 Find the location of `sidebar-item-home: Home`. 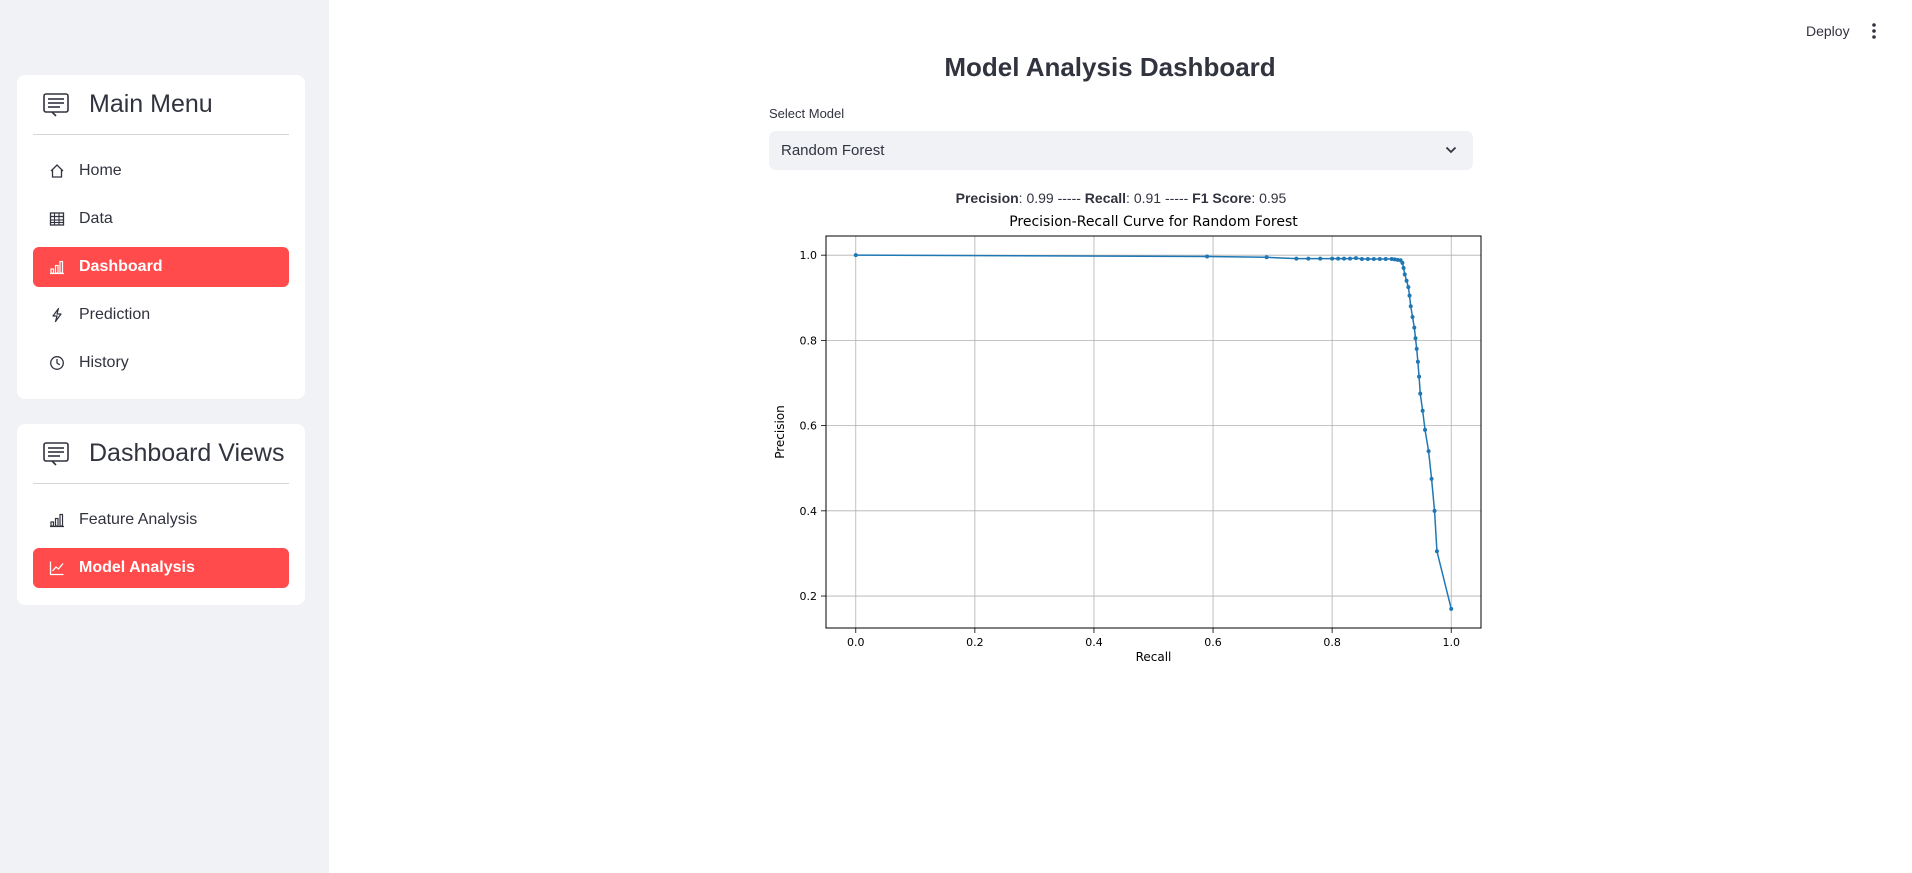

sidebar-item-home: Home is located at coordinates (161, 171).